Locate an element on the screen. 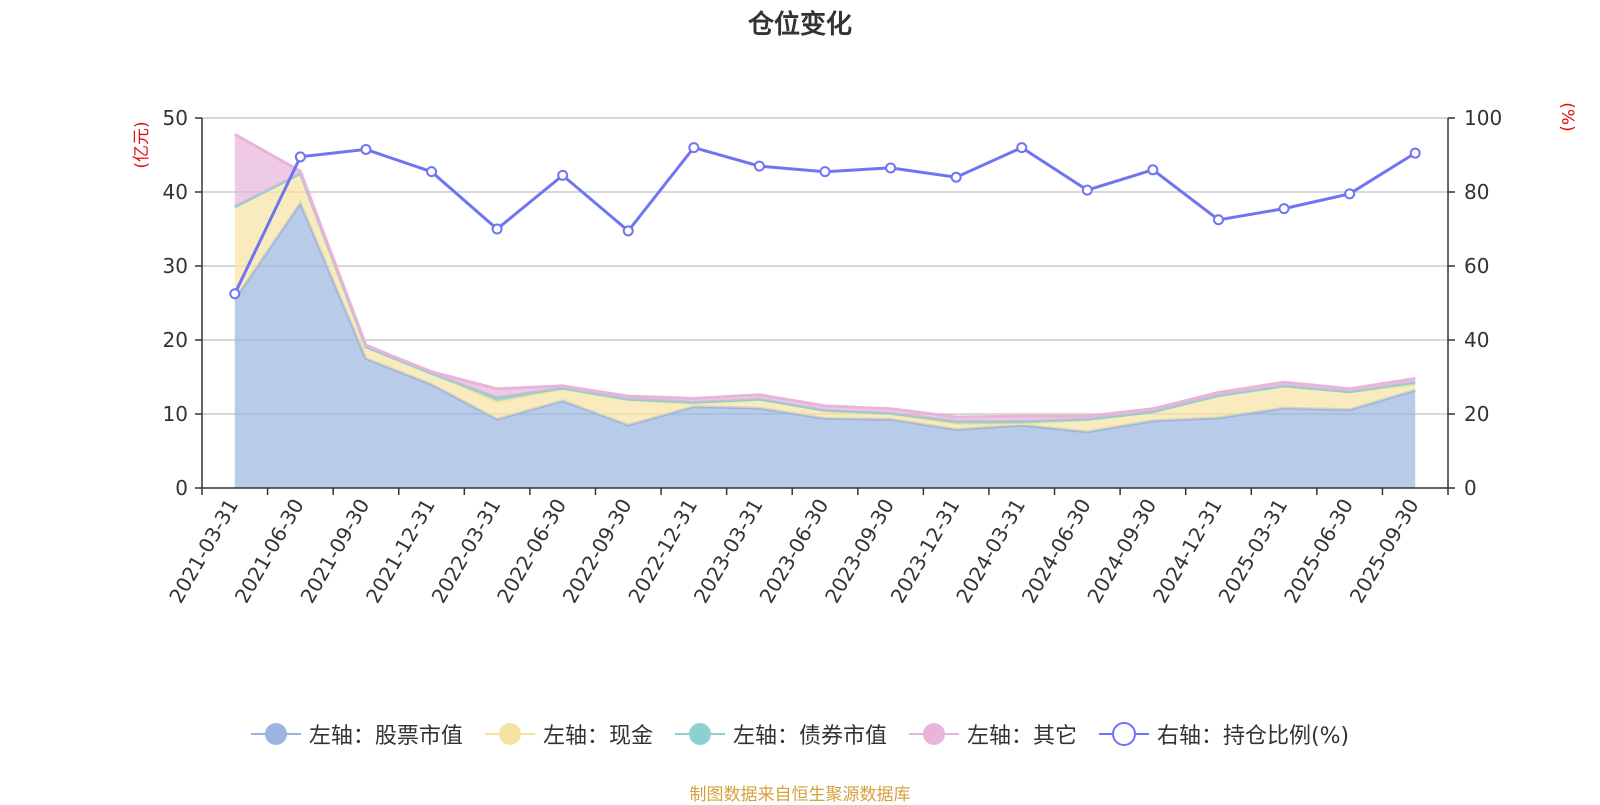 The width and height of the screenshot is (1600, 805). x-tick-label: 2021-03-31 is located at coordinates (203, 551).